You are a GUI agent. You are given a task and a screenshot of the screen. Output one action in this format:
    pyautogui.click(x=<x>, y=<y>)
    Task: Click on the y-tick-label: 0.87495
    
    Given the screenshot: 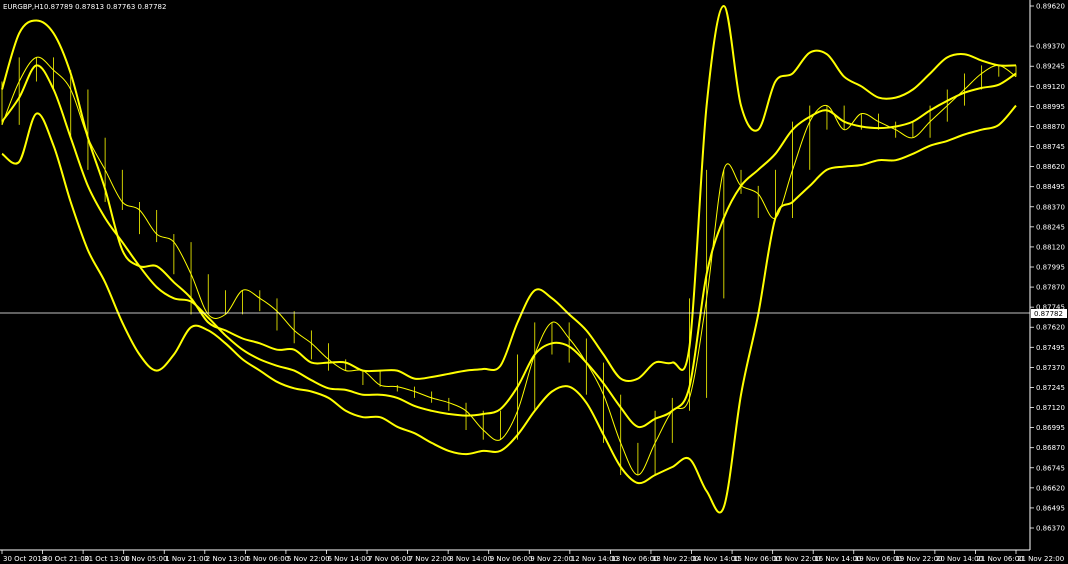 What is the action you would take?
    pyautogui.click(x=1050, y=348)
    